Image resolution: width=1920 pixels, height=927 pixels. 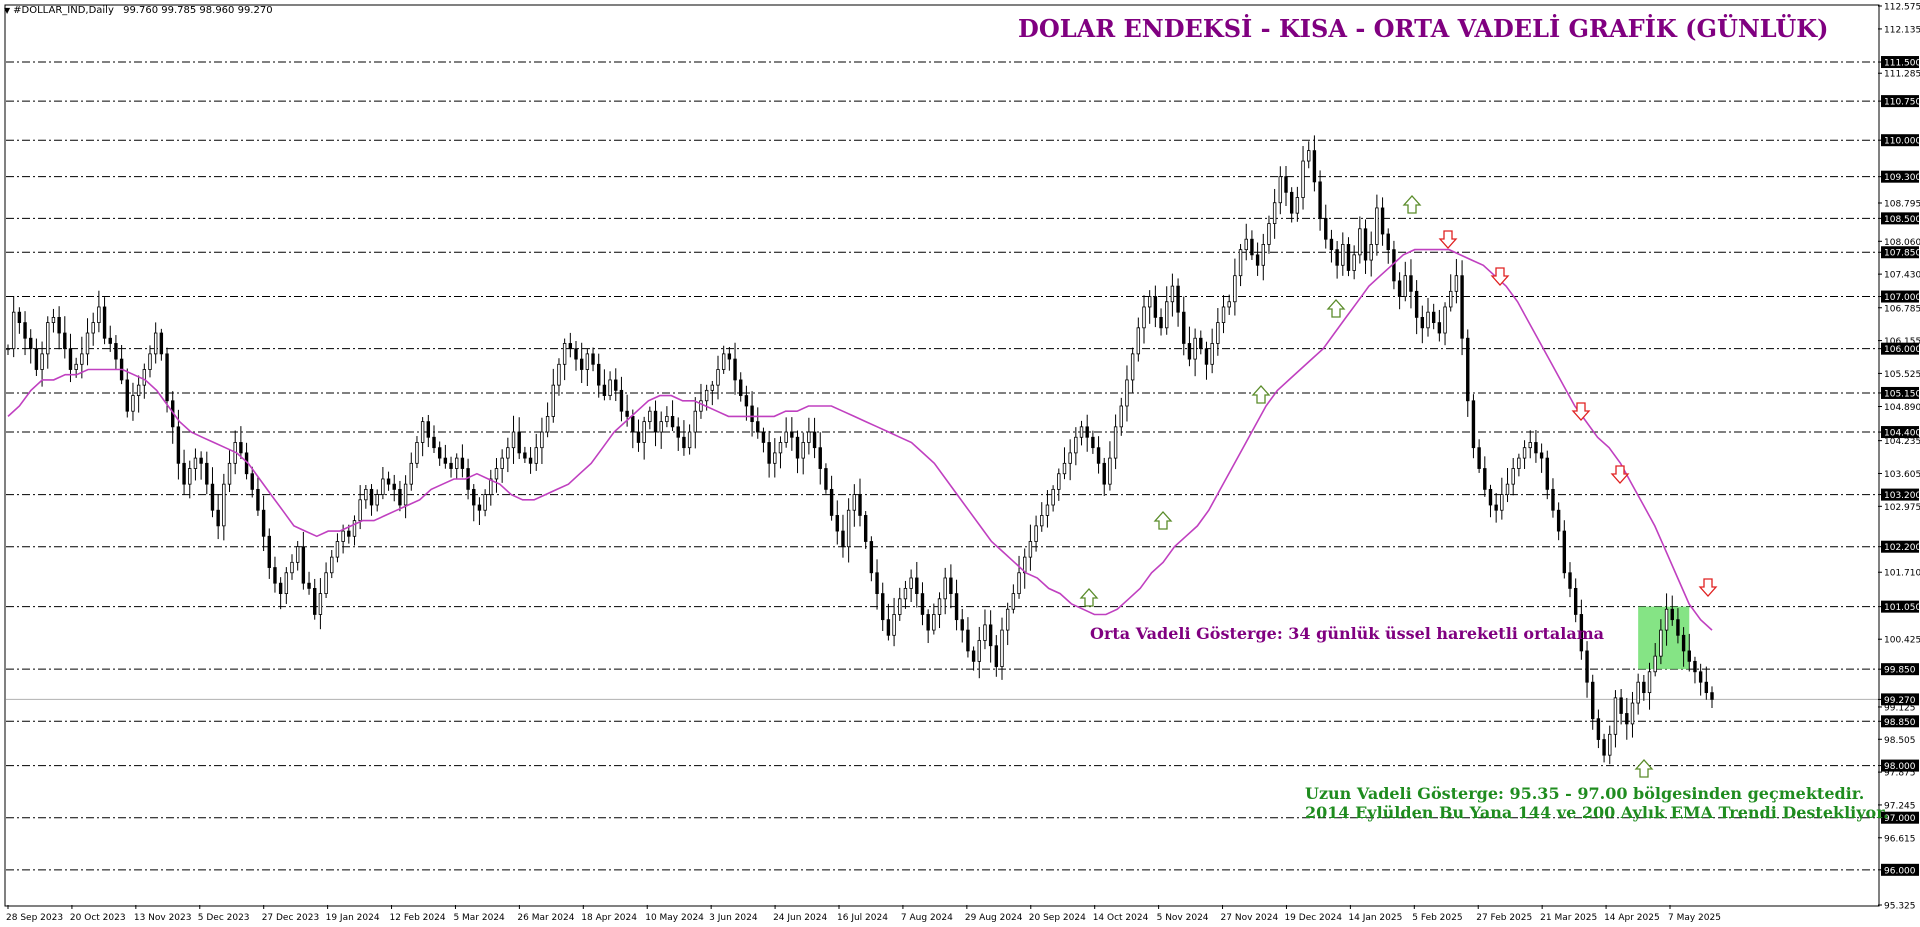 What do you see at coordinates (7, 10) in the screenshot?
I see `dropdown-triangle-icon: ▼` at bounding box center [7, 10].